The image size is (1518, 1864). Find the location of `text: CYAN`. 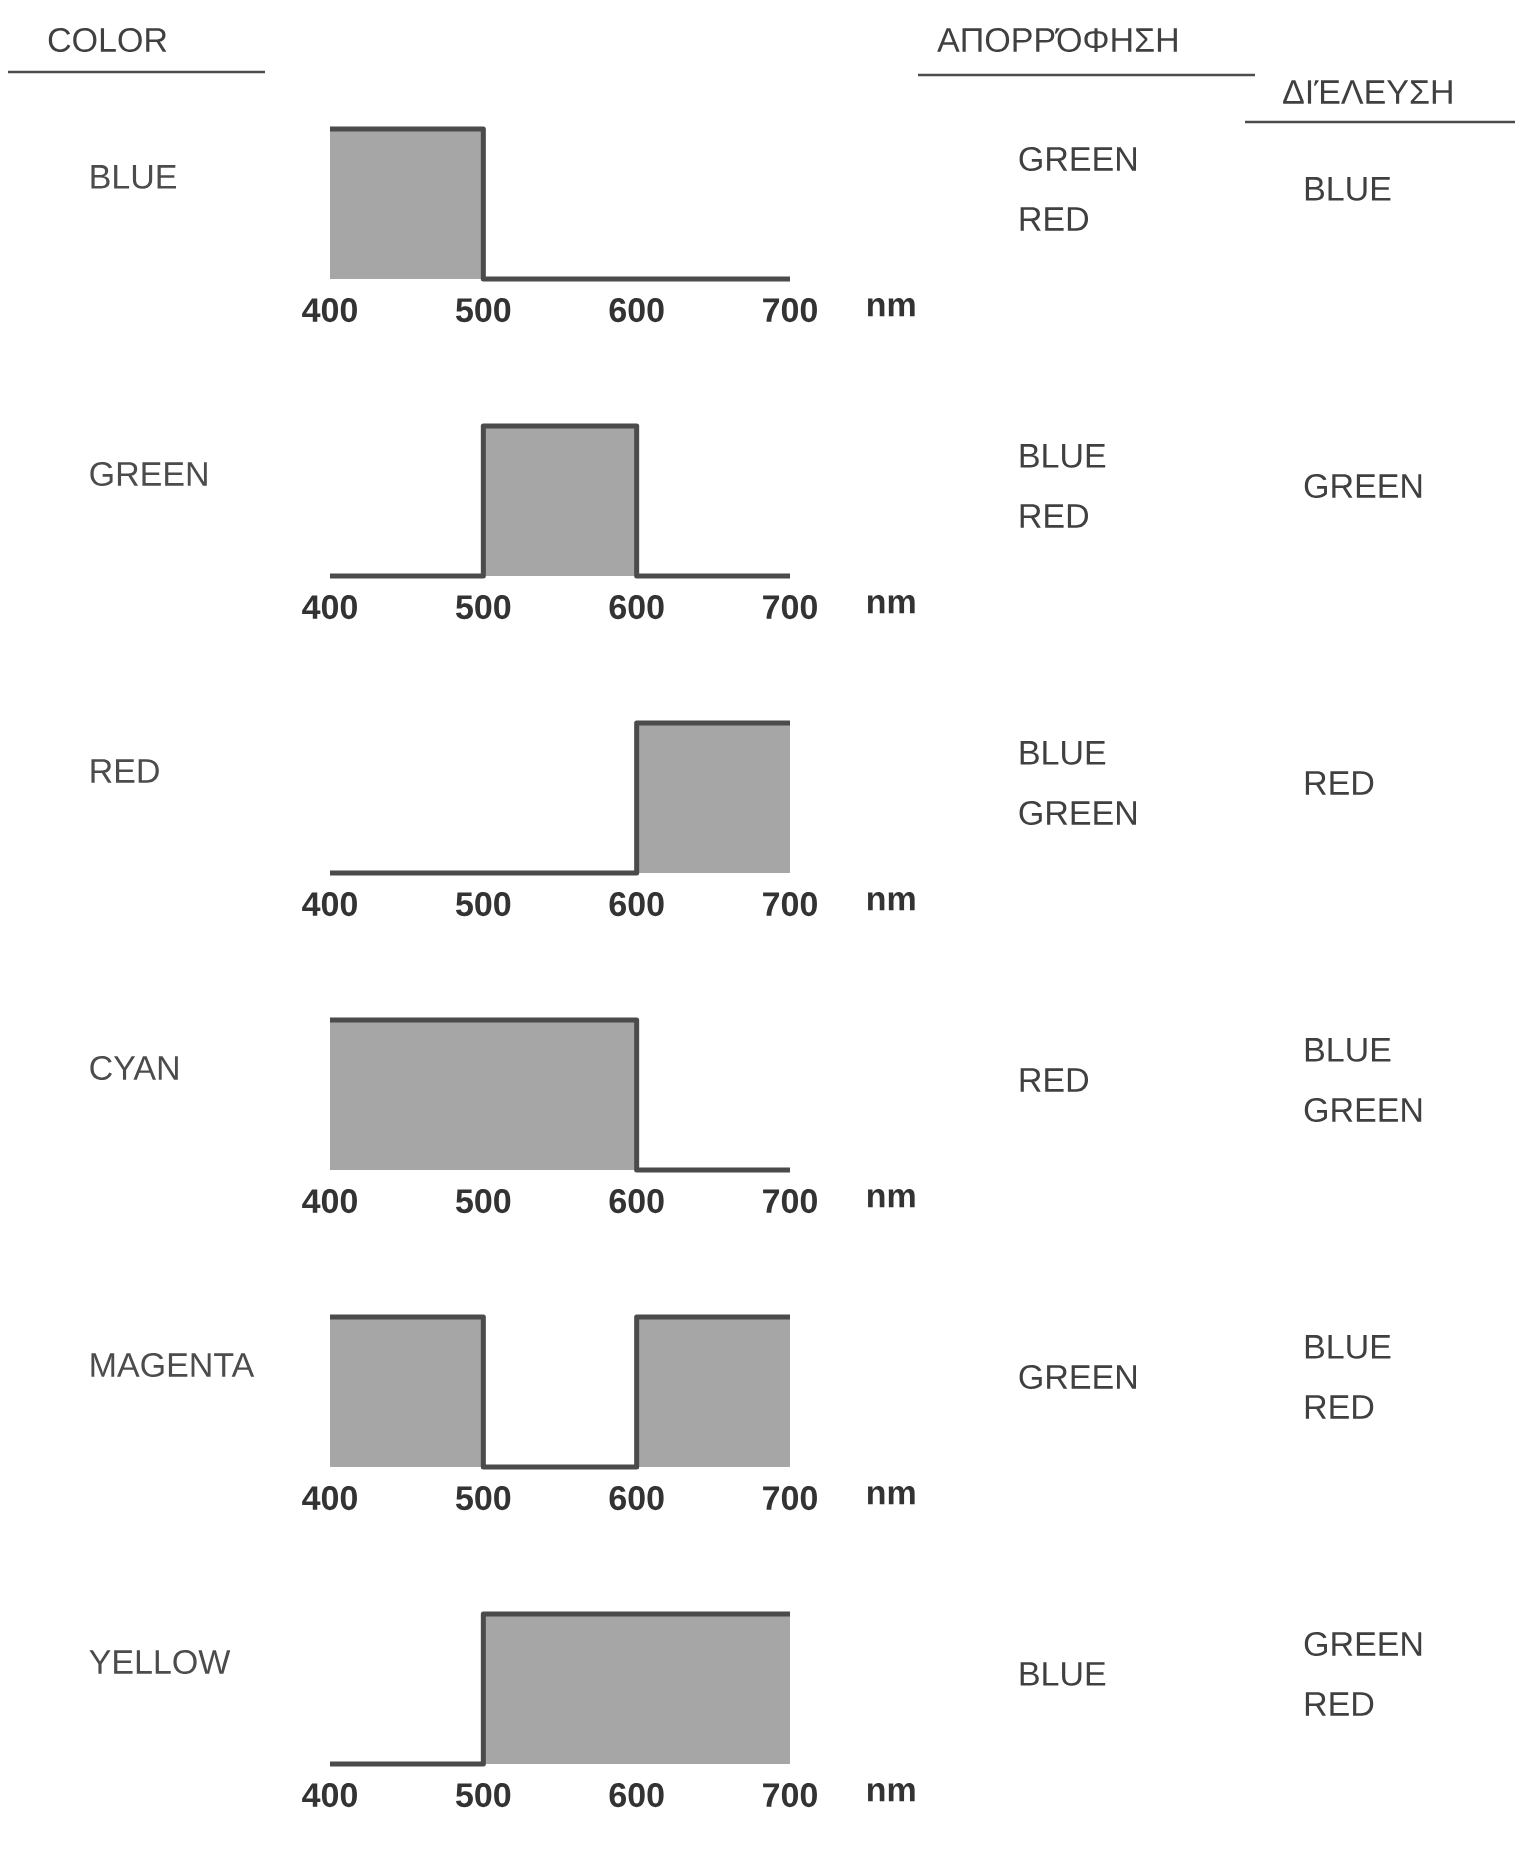

text: CYAN is located at coordinates (134, 1068).